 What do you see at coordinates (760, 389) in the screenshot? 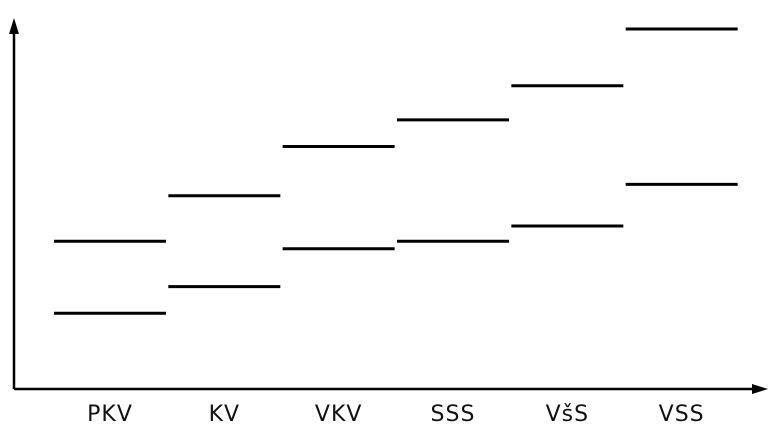
I see `x-axis-arrow` at bounding box center [760, 389].